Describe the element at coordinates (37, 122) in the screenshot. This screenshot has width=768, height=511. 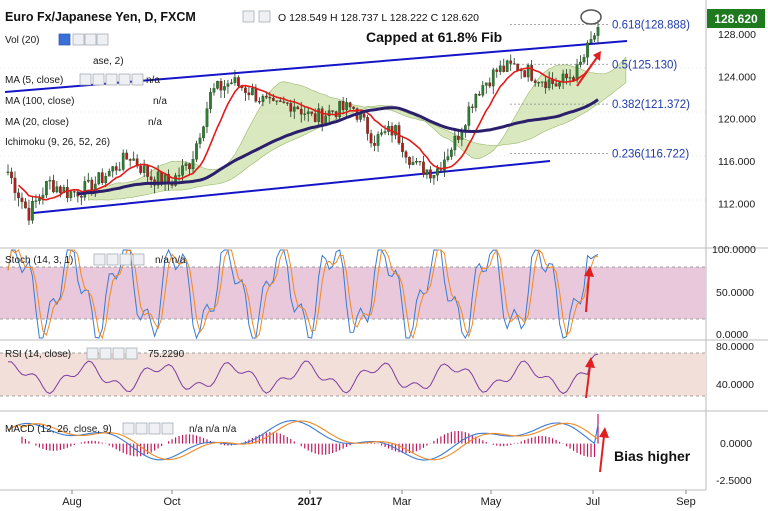
I see `ma20-label: MA (20, close)` at that location.